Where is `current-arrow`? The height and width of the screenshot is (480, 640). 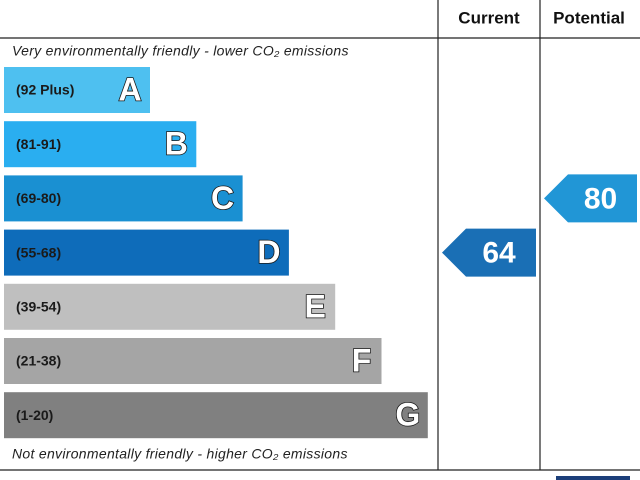
current-arrow is located at coordinates (489, 252).